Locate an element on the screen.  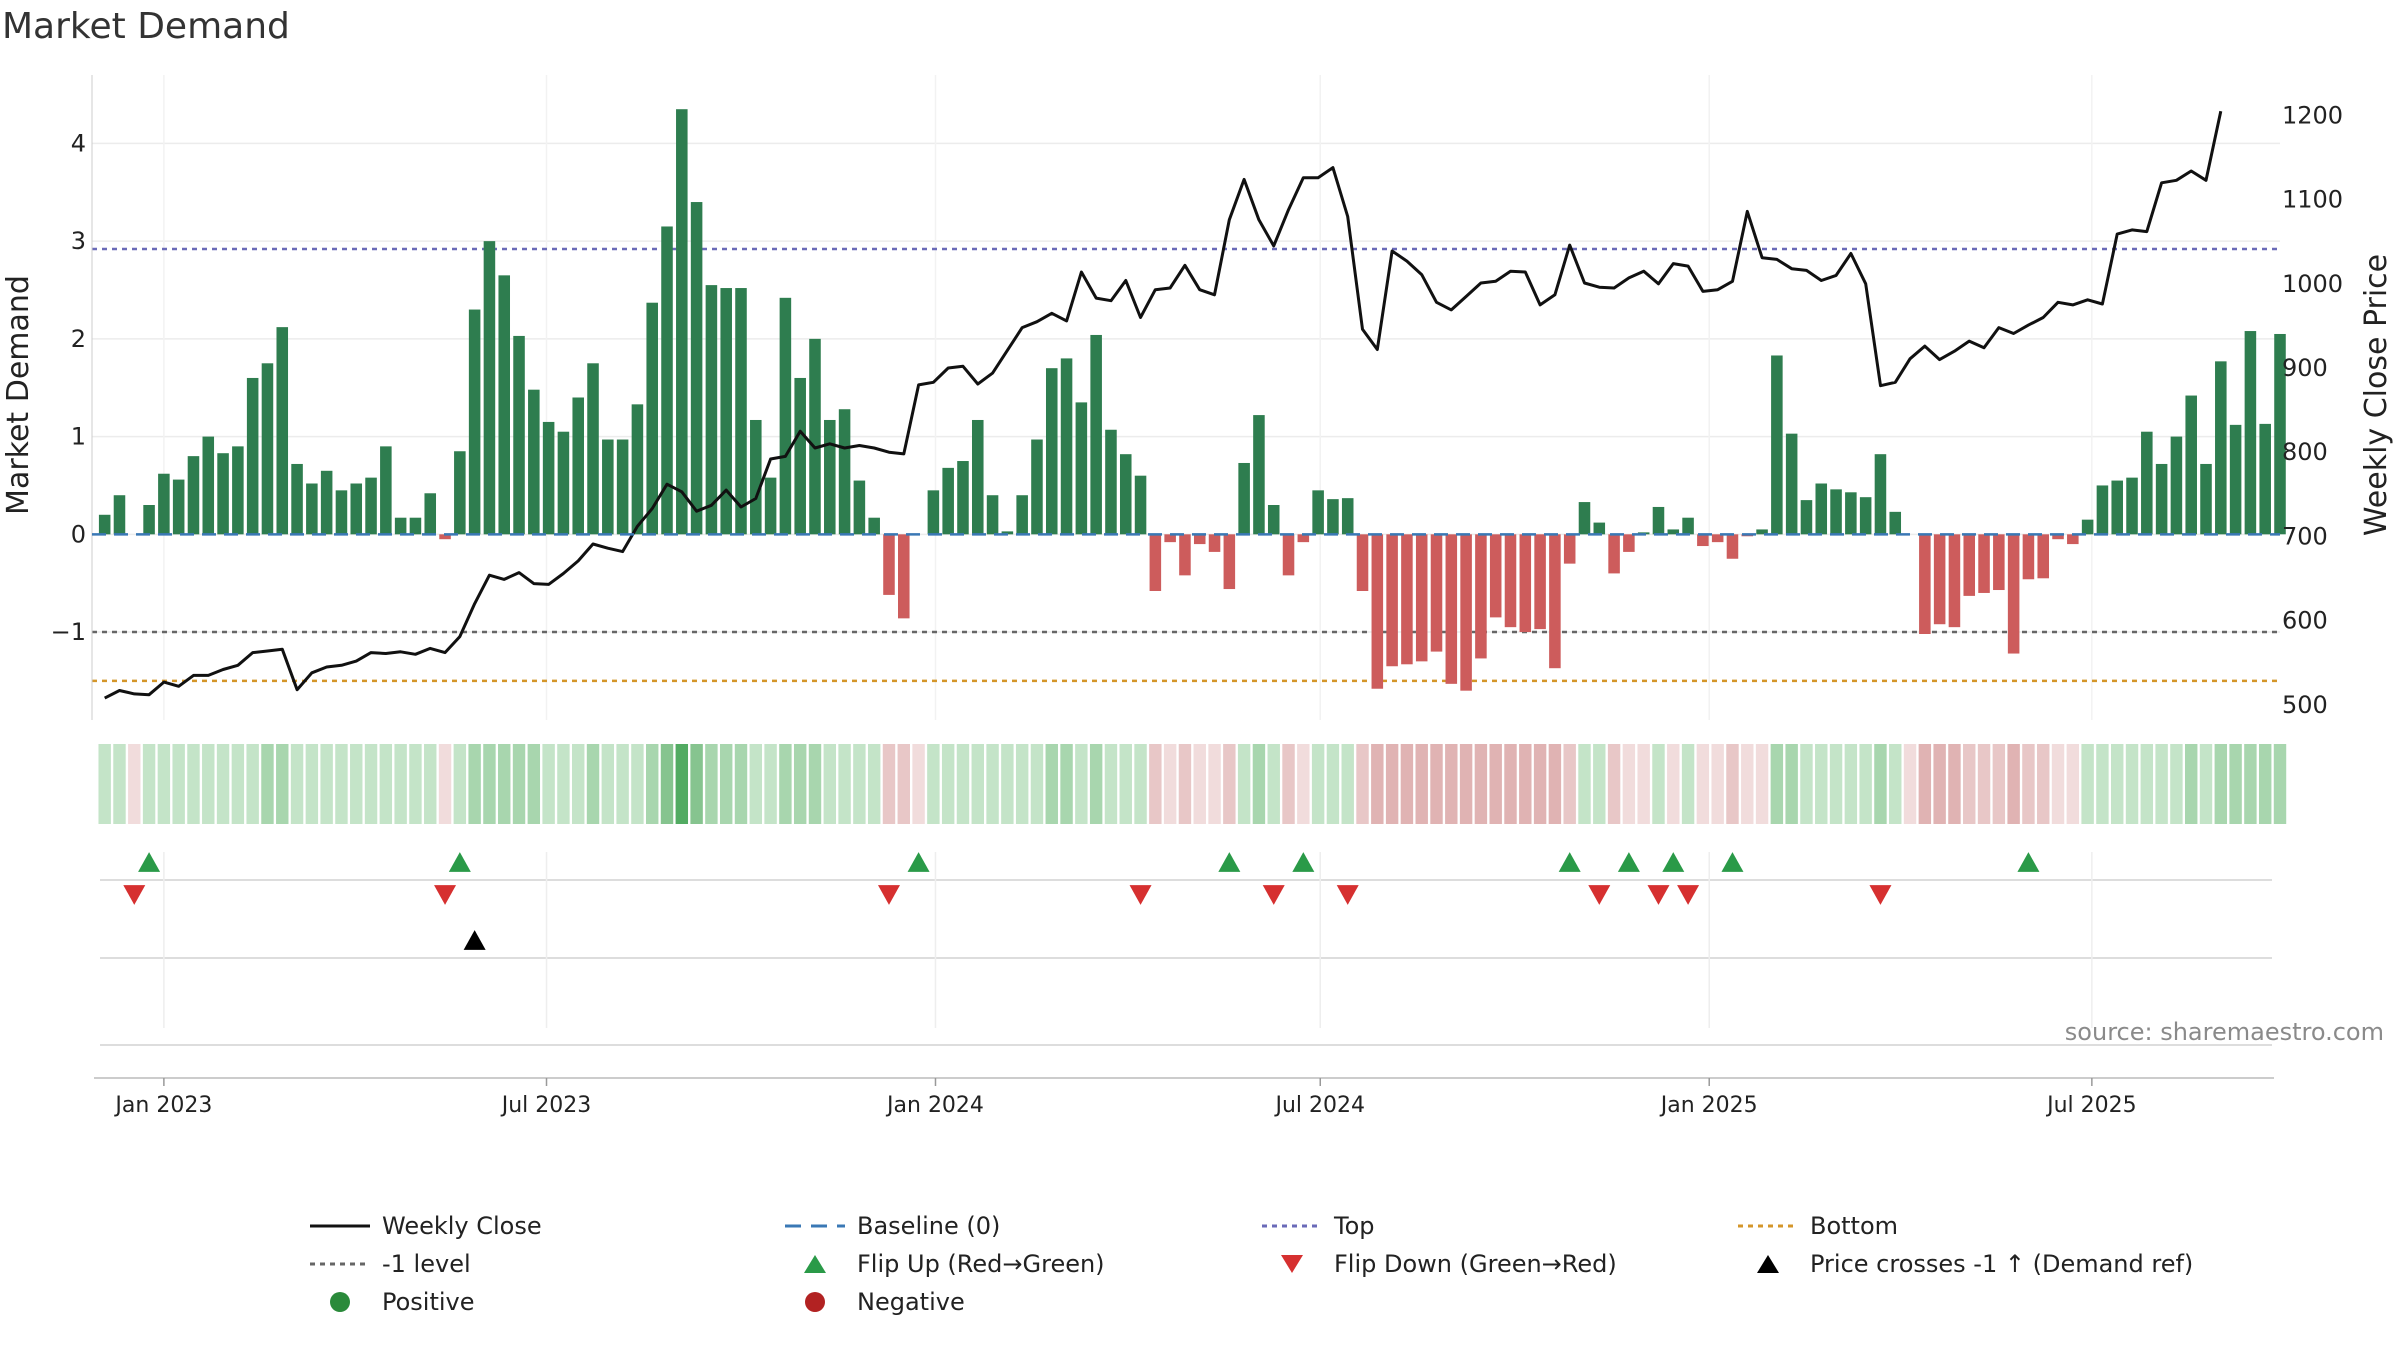
y-tick-label: −1 is located at coordinates (68, 632).